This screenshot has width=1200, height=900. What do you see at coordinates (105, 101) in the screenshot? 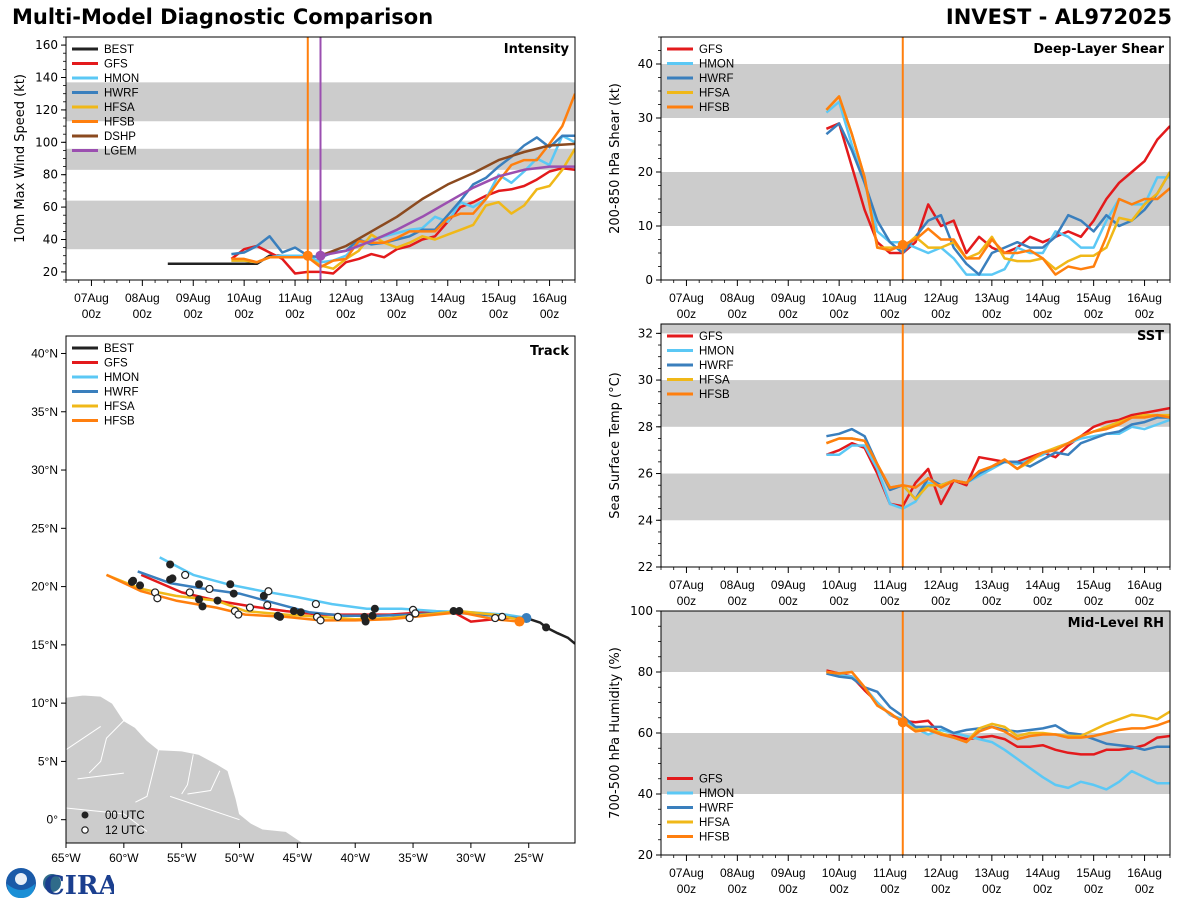
I see `legend: BEST GFS HMON HWRF HFSA HFSB DSHP LGEM` at bounding box center [105, 101].